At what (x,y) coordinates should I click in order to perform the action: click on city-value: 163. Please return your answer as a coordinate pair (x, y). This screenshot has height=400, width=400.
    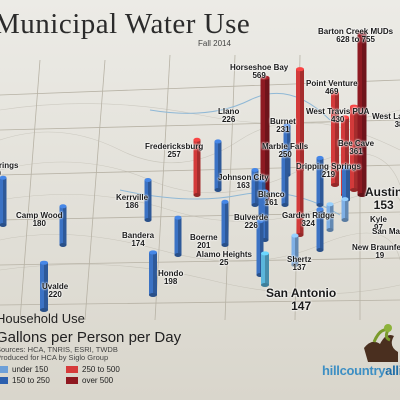
    Looking at the image, I should click on (243, 186).